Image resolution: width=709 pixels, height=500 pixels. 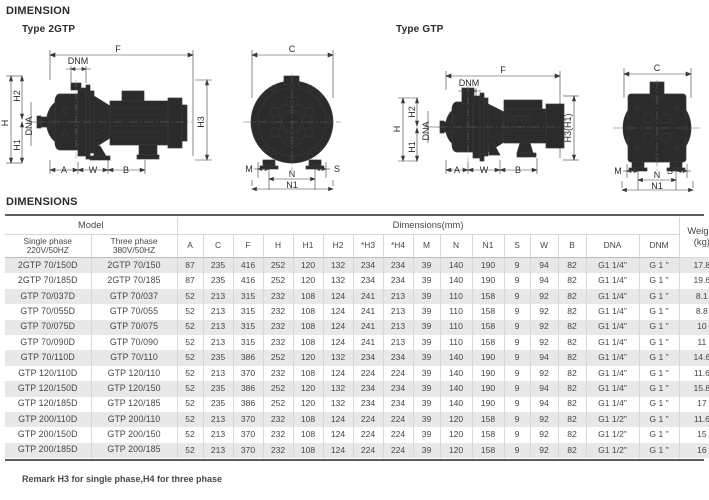 I want to click on cell-DNA: G1 1/2", so click(x=612, y=435).